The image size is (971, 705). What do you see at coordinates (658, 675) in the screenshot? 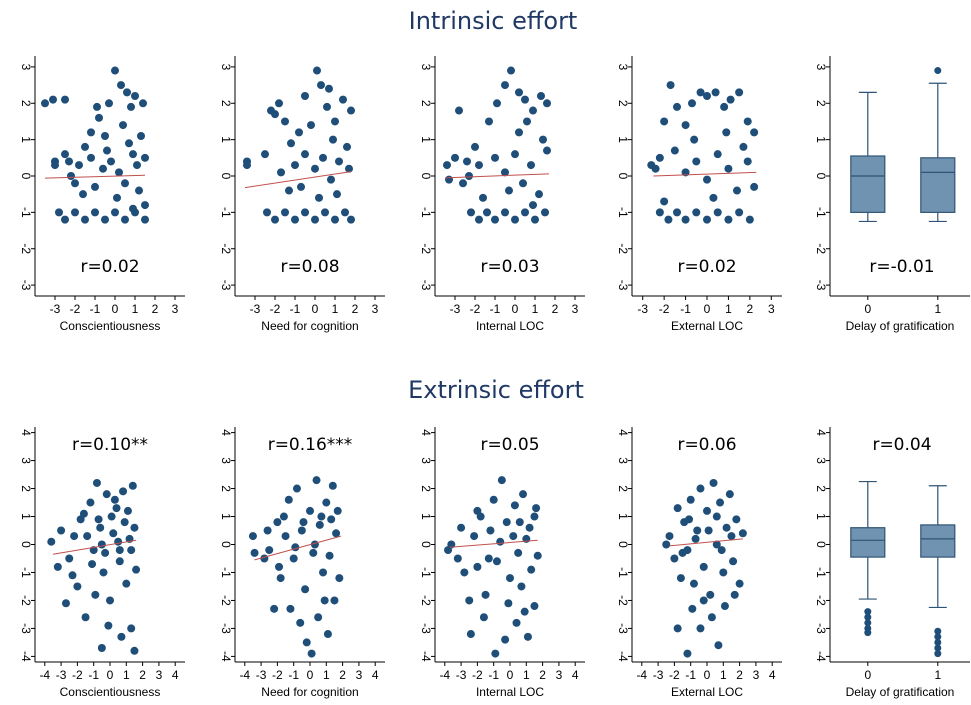
I see `x-tick-label: -3` at bounding box center [658, 675].